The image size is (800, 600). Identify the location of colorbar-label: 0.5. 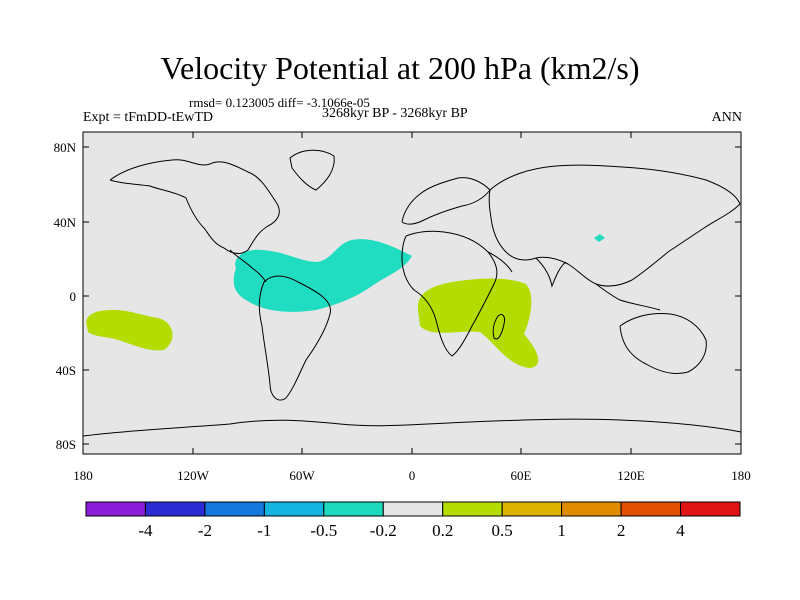
(502, 530).